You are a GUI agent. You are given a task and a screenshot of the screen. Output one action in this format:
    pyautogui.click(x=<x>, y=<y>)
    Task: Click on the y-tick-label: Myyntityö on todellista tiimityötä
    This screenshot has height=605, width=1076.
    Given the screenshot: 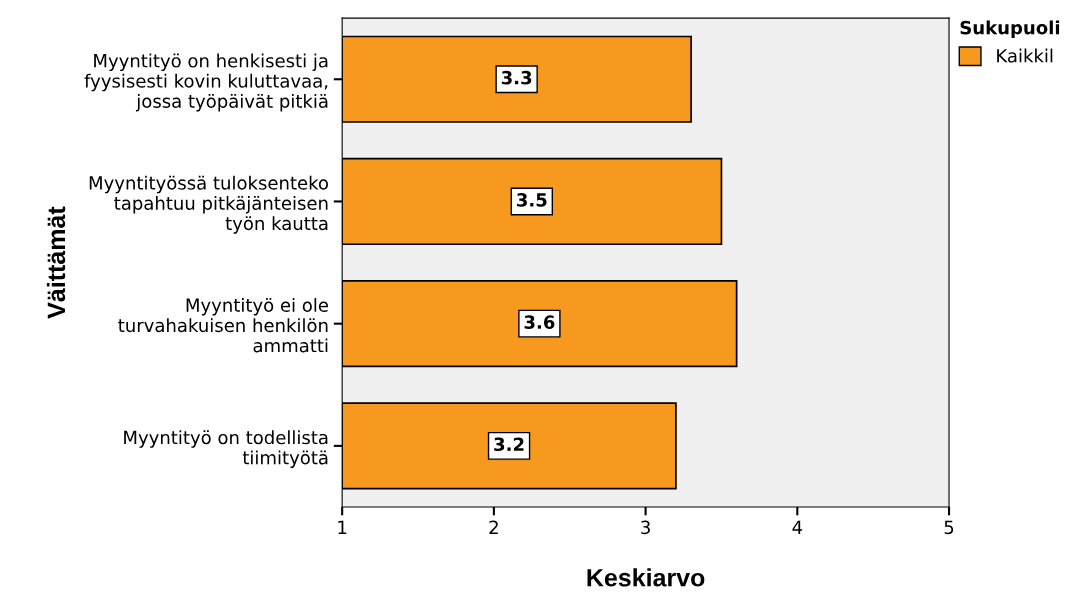 What is the action you would take?
    pyautogui.click(x=226, y=449)
    